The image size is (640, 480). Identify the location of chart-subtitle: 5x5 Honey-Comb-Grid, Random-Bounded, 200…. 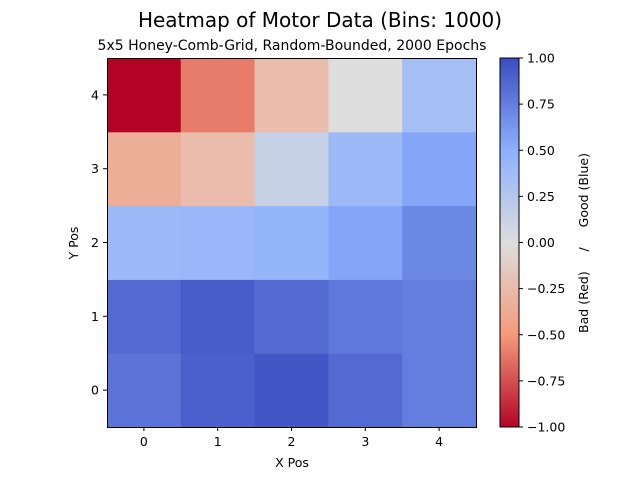
(292, 46).